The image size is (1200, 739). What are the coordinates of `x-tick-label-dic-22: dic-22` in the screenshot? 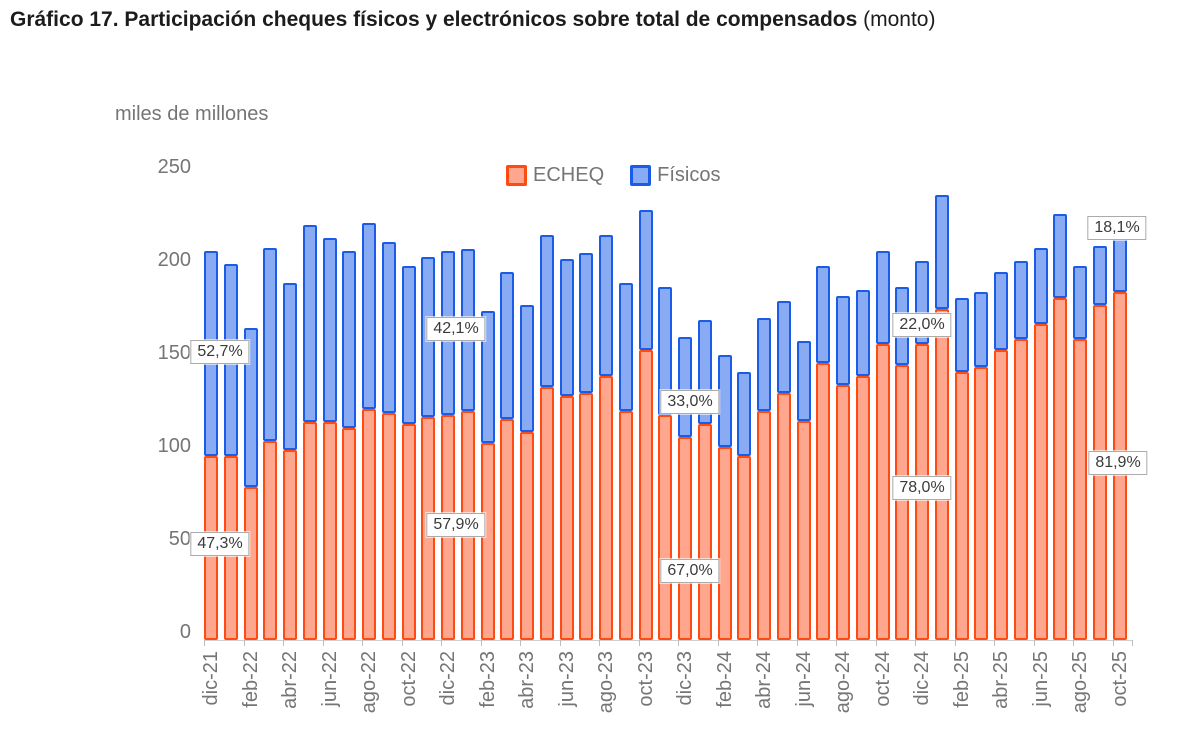 It's located at (448, 678).